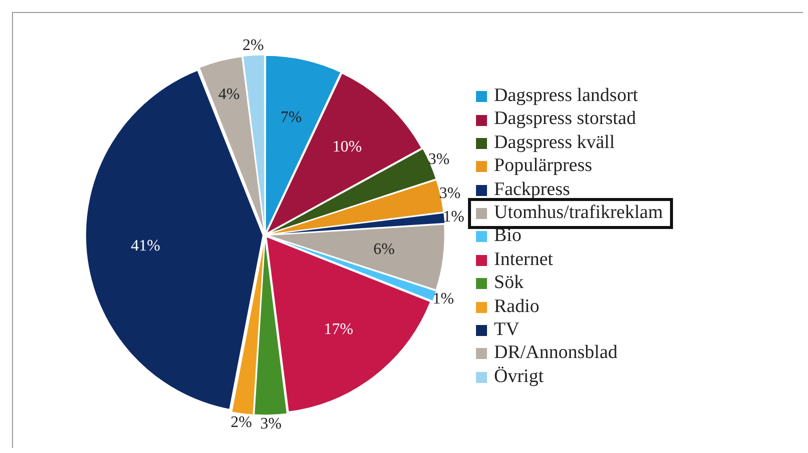 This screenshot has height=453, width=808. What do you see at coordinates (509, 283) in the screenshot?
I see `legend-label: Sök` at bounding box center [509, 283].